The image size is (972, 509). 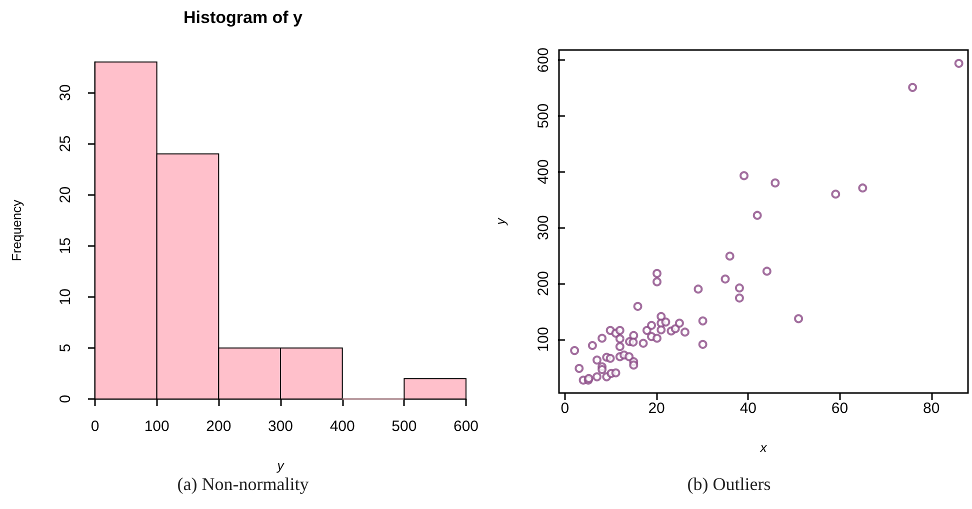 What do you see at coordinates (65, 245) in the screenshot?
I see `y-tick-label: 15` at bounding box center [65, 245].